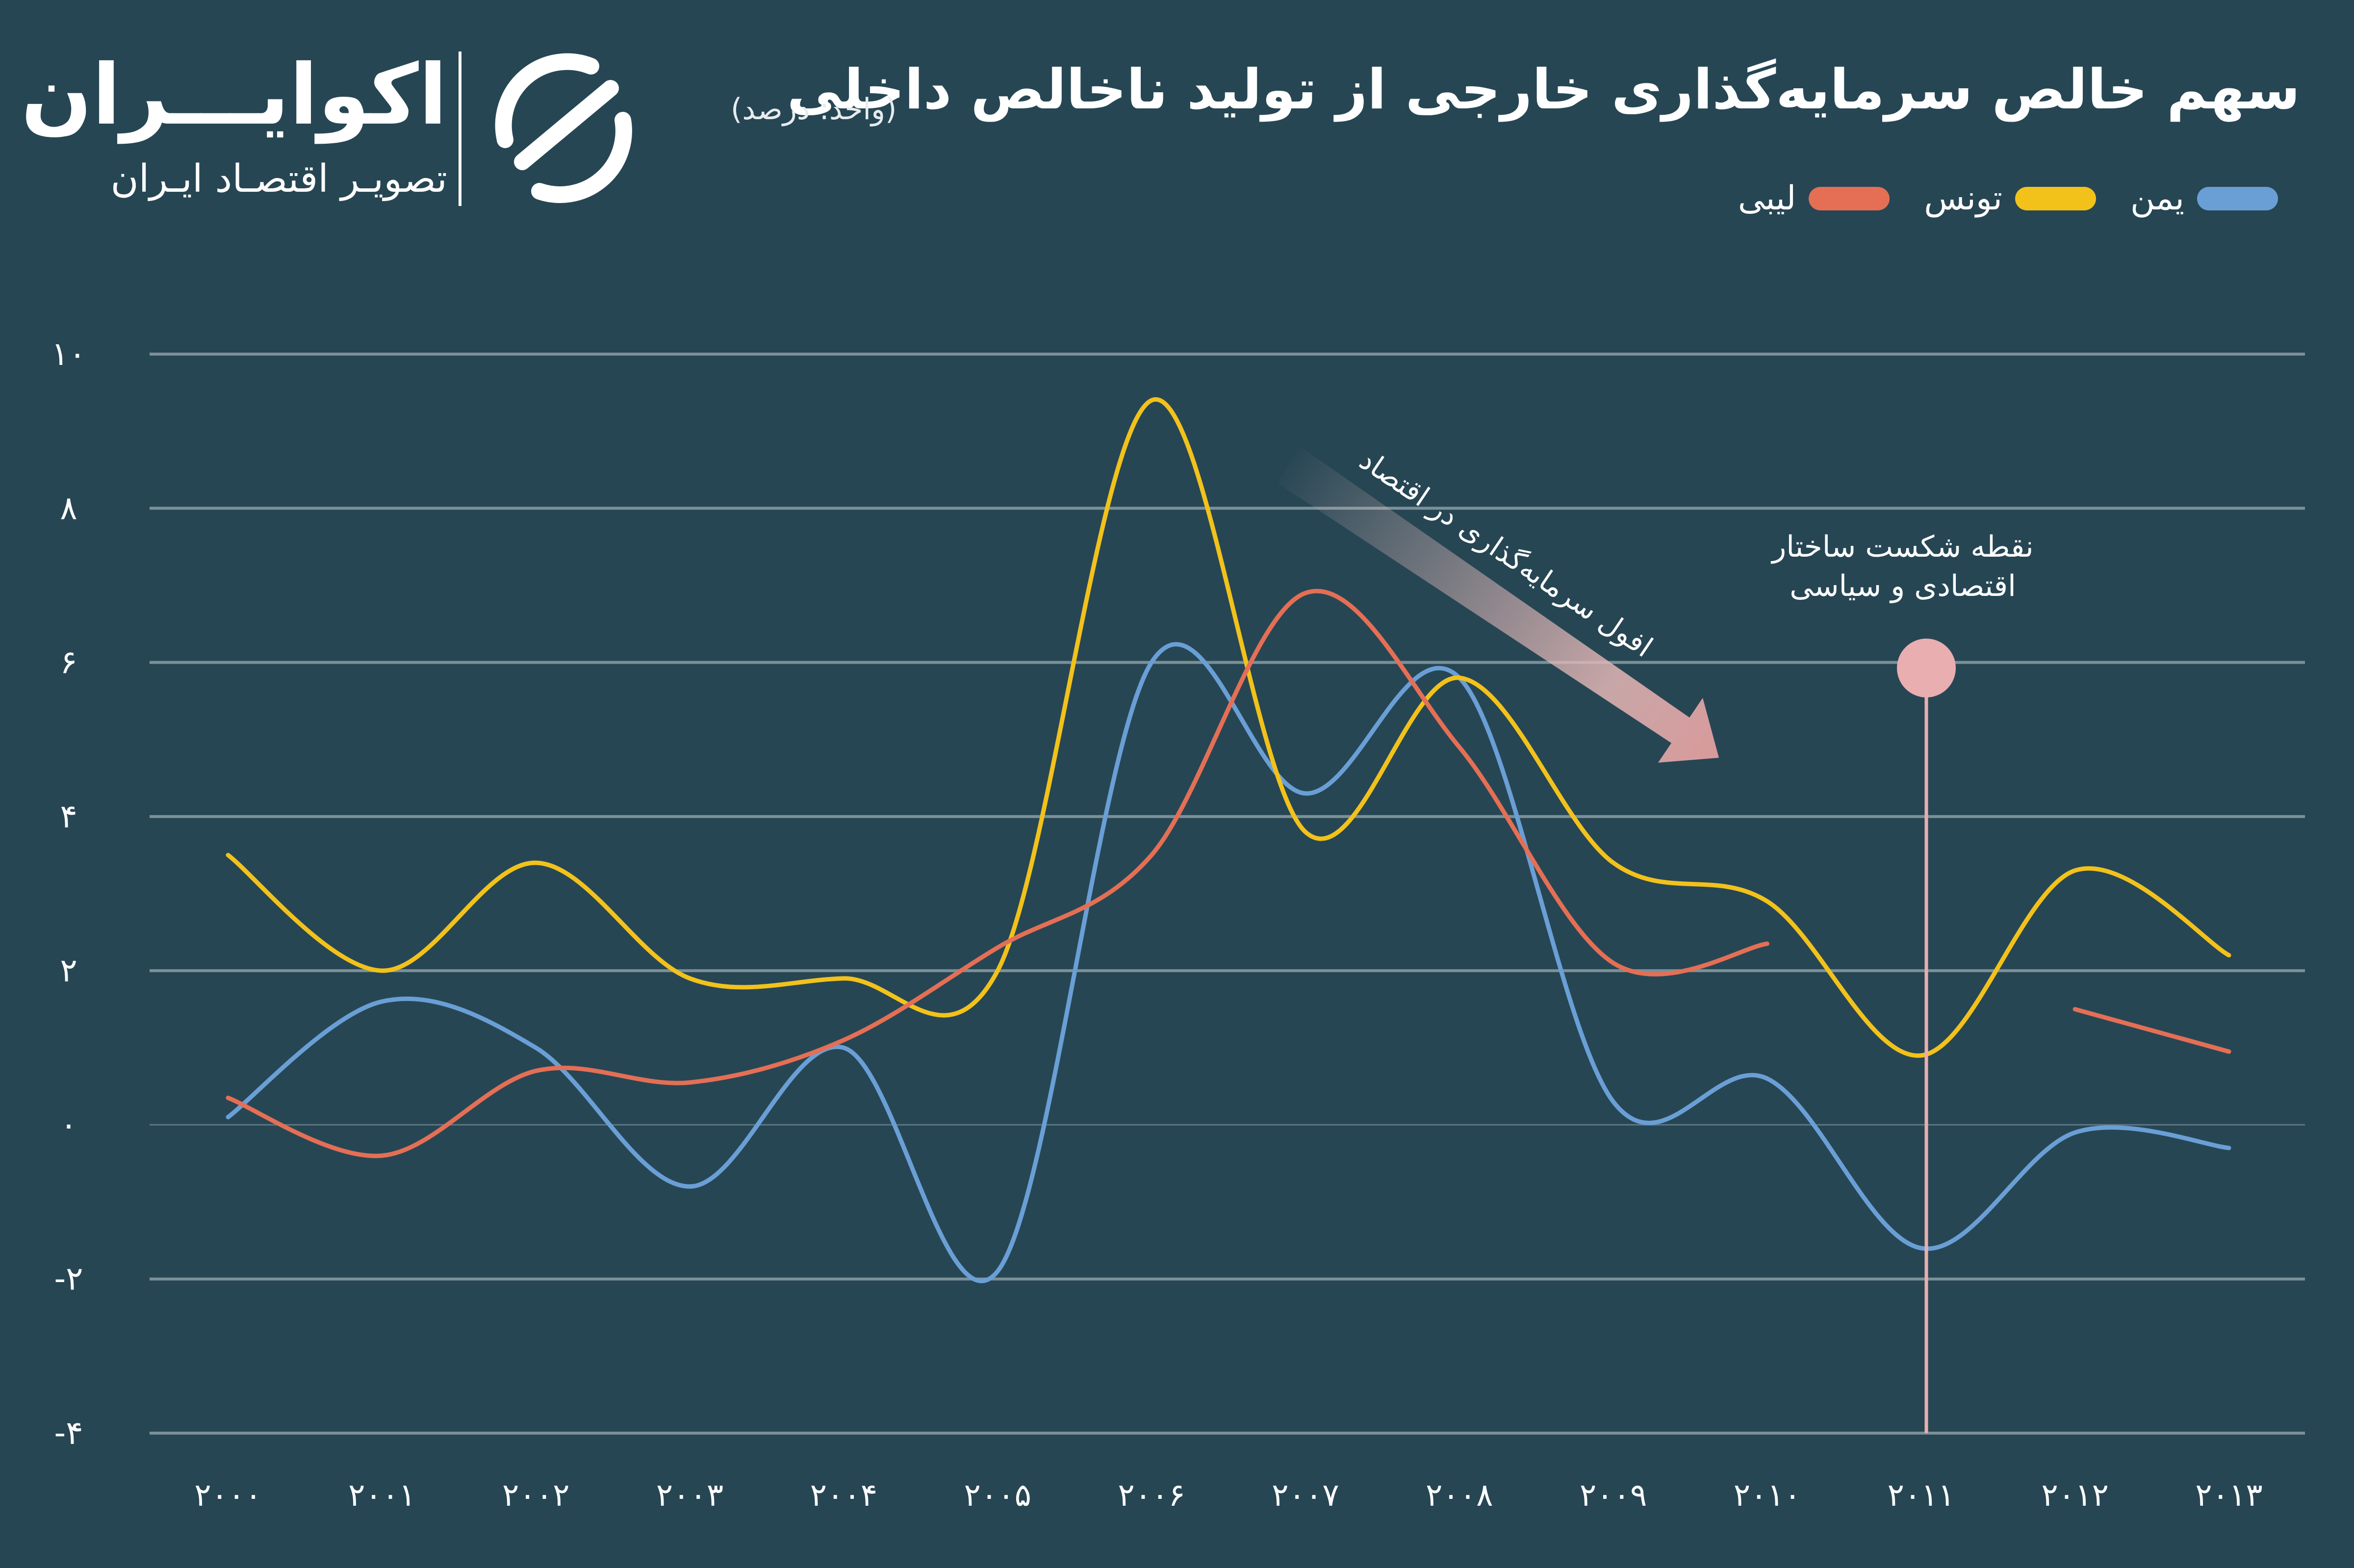 The width and height of the screenshot is (2354, 1568). I want to click on x-tick-label: ۲۰۰۴, so click(844, 1496).